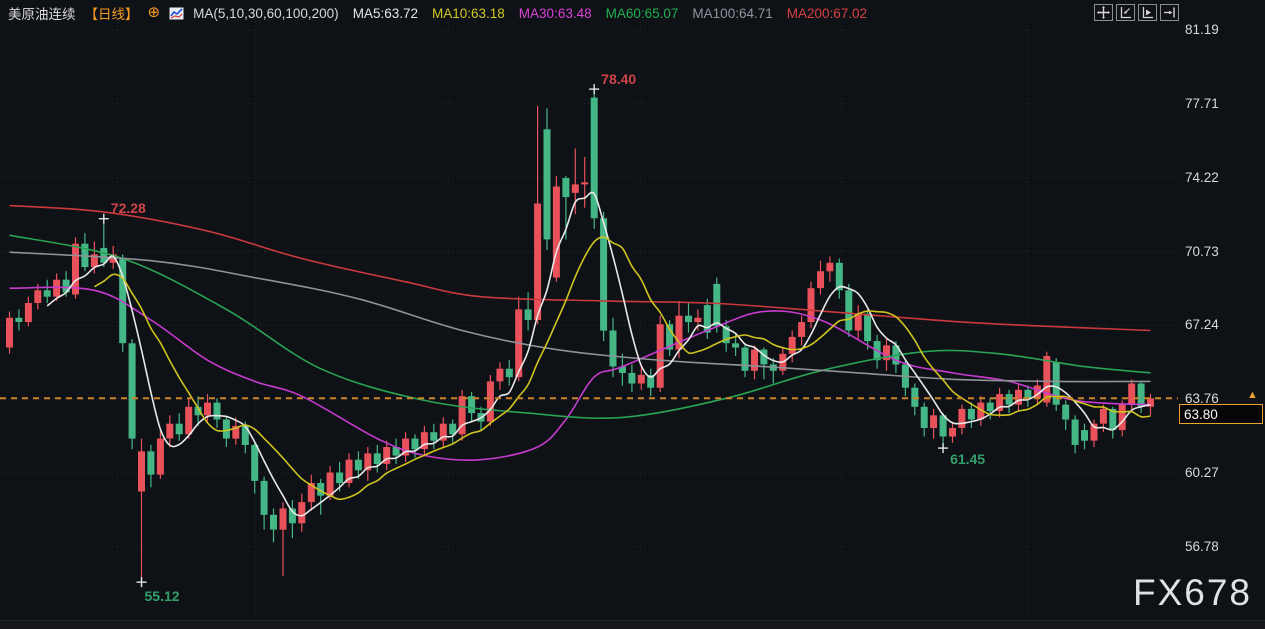  Describe the element at coordinates (1125, 12) in the screenshot. I see `scale-axis-left-button` at that location.